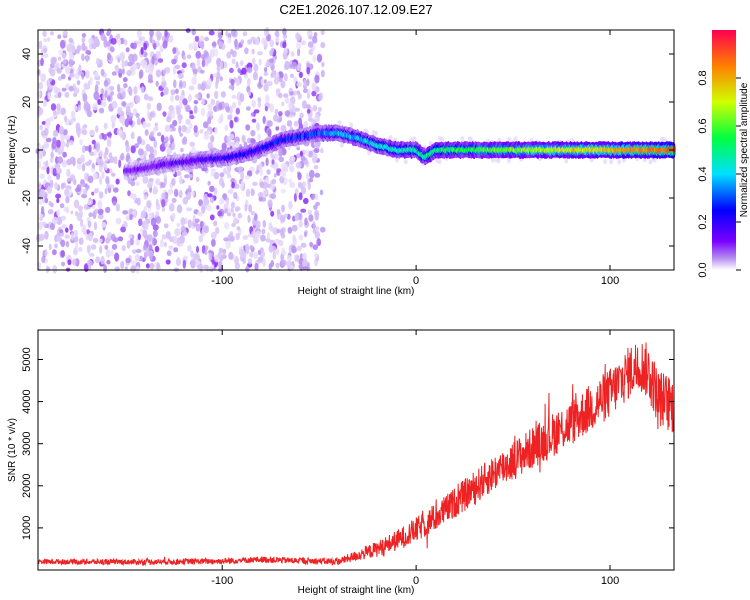 The height and width of the screenshot is (600, 750). Describe the element at coordinates (27, 198) in the screenshot. I see `y-tick-label: -20` at that location.